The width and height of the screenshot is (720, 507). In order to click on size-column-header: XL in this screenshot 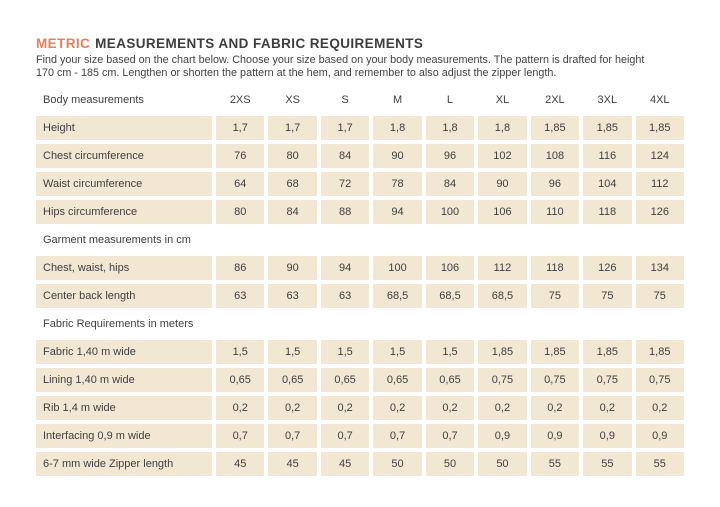, I will do `click(502, 100)`.